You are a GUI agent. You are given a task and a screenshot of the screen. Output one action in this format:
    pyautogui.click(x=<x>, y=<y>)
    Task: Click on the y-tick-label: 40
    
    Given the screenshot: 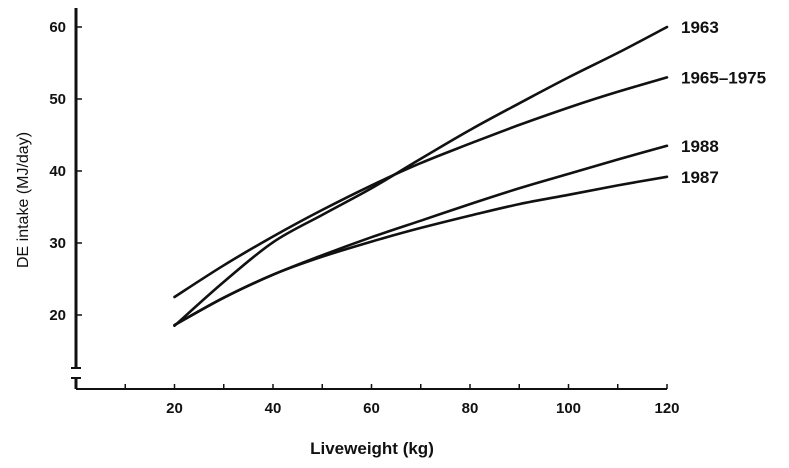 What is the action you would take?
    pyautogui.click(x=57, y=171)
    